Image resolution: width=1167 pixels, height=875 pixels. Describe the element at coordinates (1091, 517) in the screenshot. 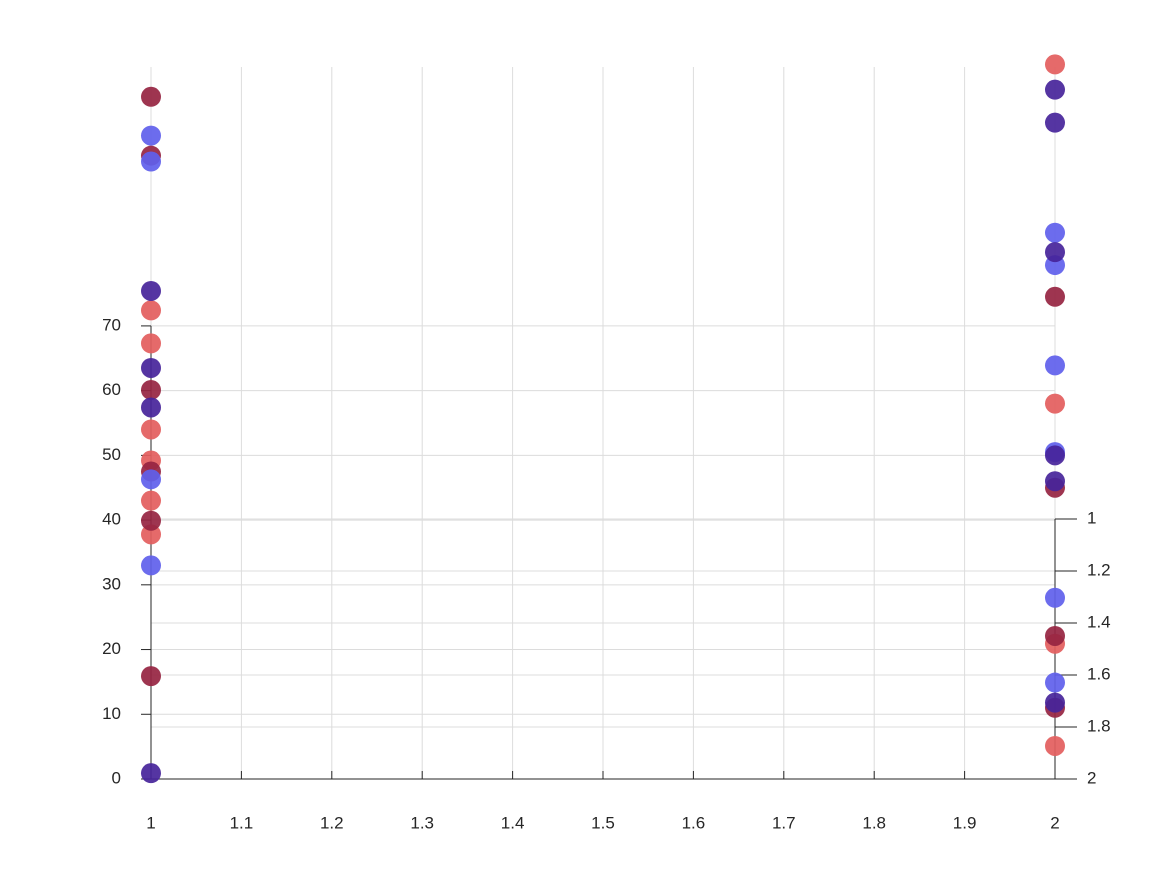

I see `y2-tick-label: 1` at that location.